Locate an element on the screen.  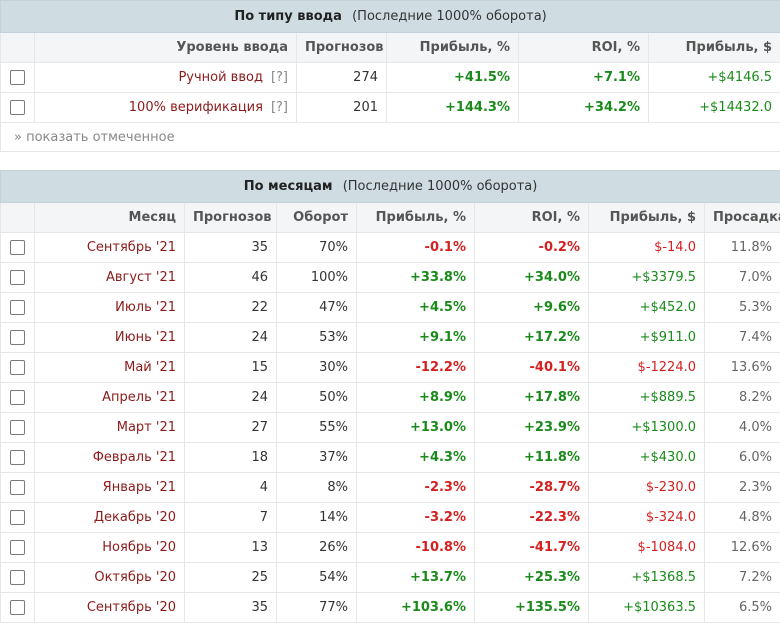
profit-usd-cell: +$1368.5 is located at coordinates (646, 577).